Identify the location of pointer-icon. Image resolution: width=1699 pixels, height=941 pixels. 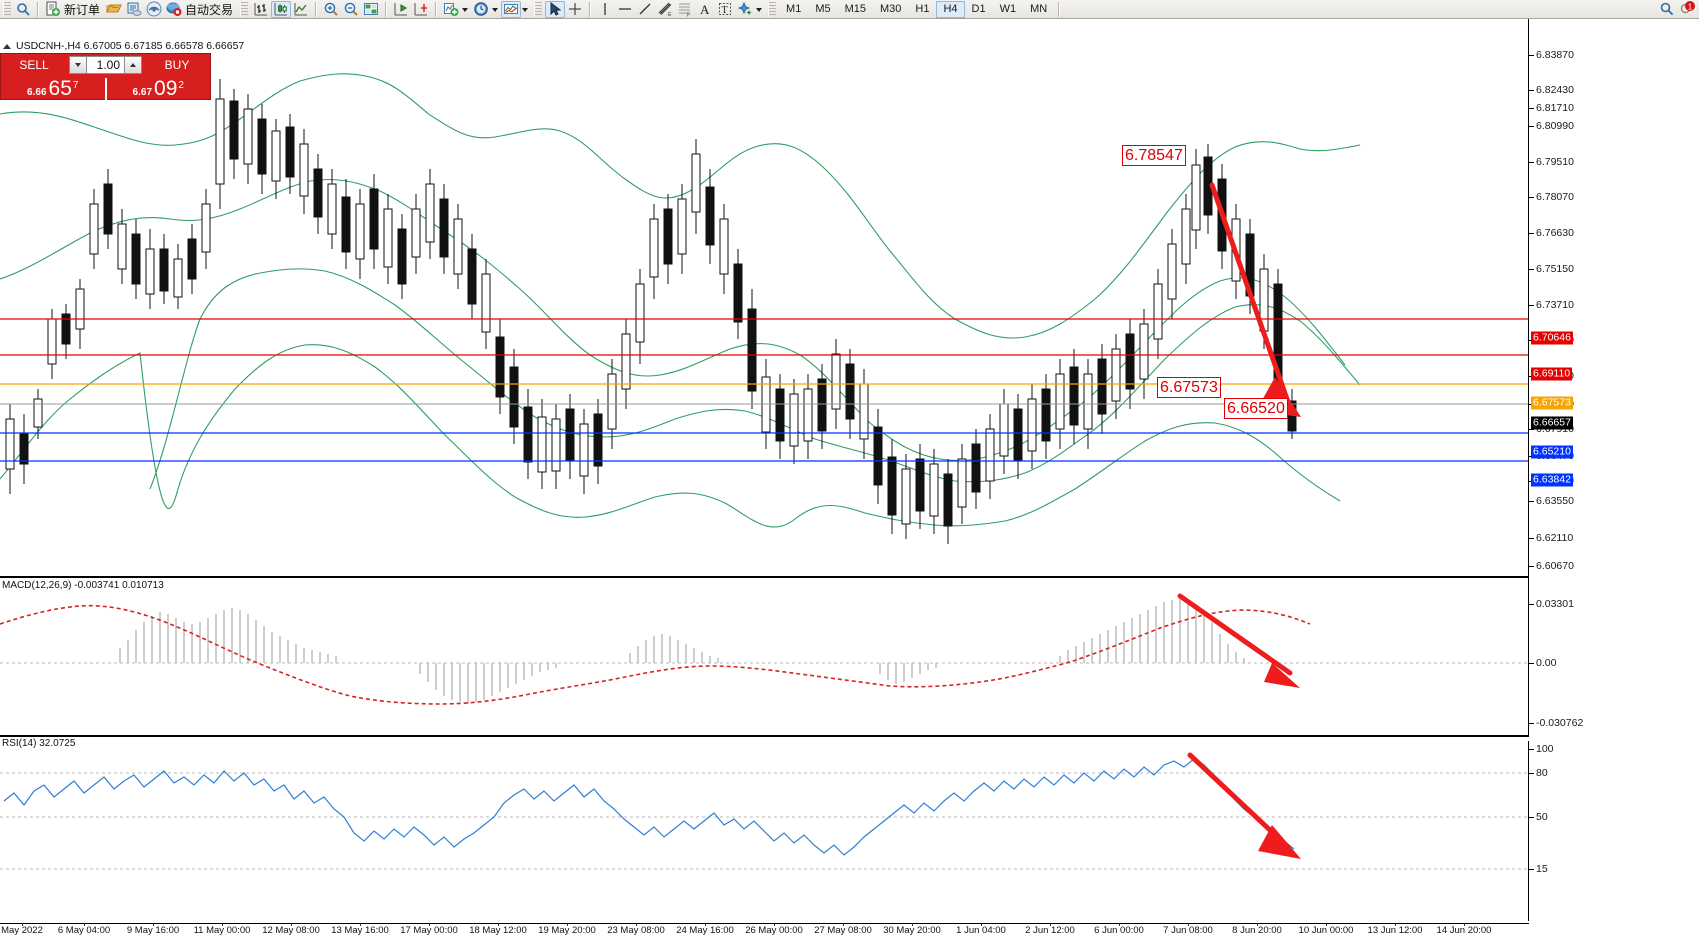
(555, 9).